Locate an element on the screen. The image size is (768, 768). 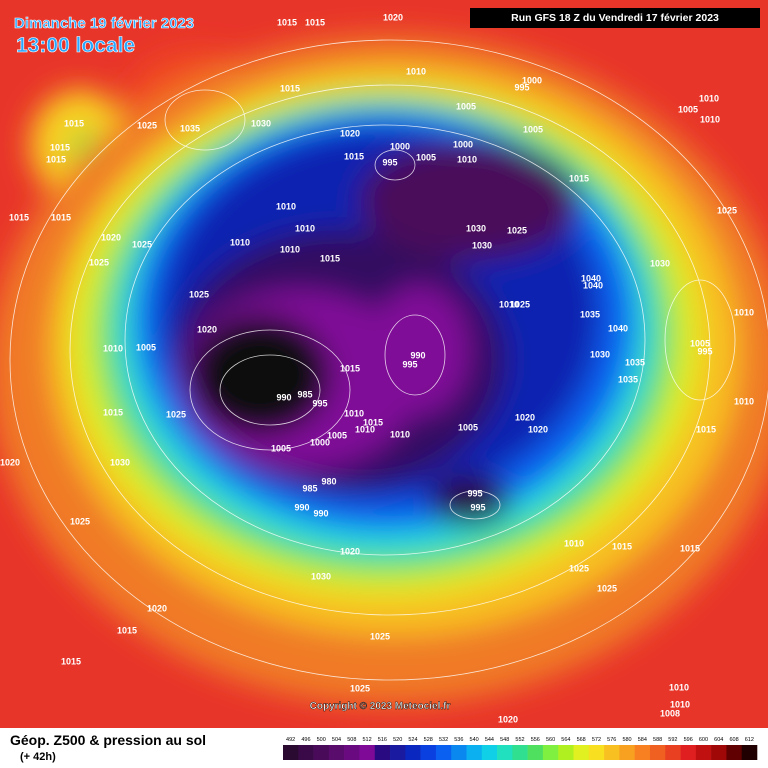
colorbar-label: 492 is located at coordinates (290, 740).